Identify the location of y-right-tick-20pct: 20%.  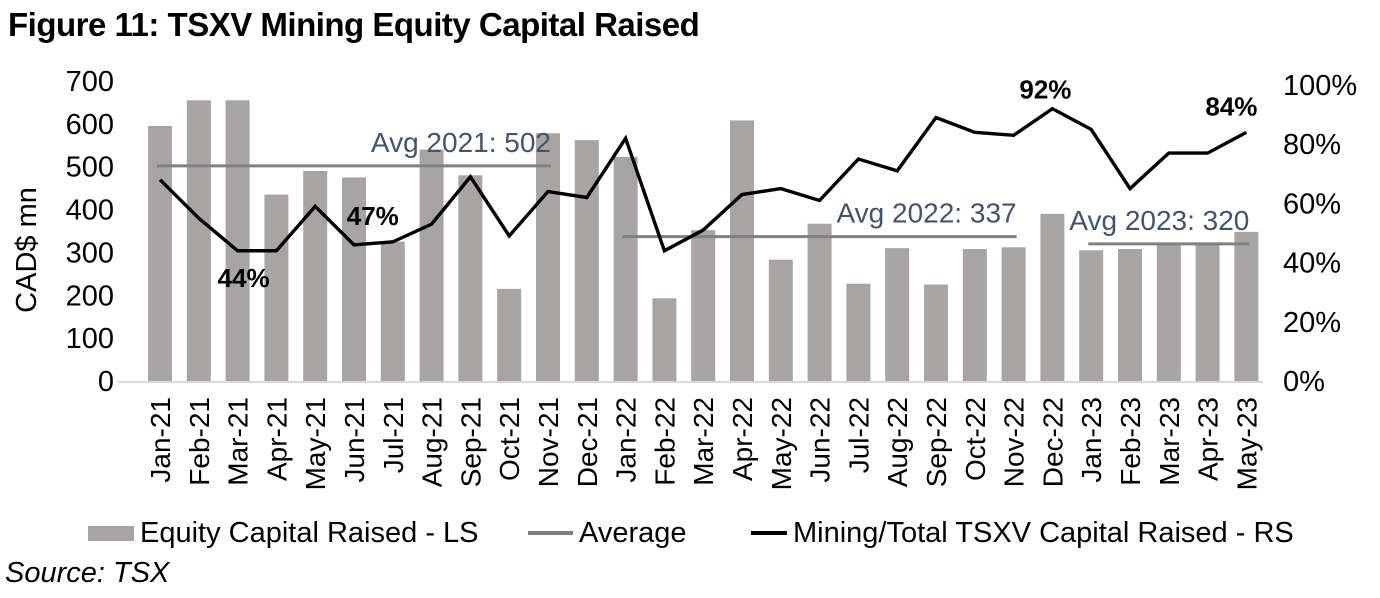
(1312, 323).